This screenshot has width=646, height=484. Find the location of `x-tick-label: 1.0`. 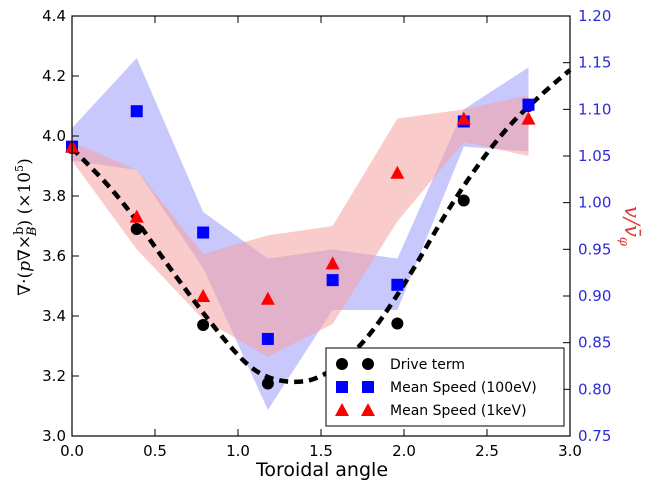

x-tick-label: 1.0 is located at coordinates (238, 451).